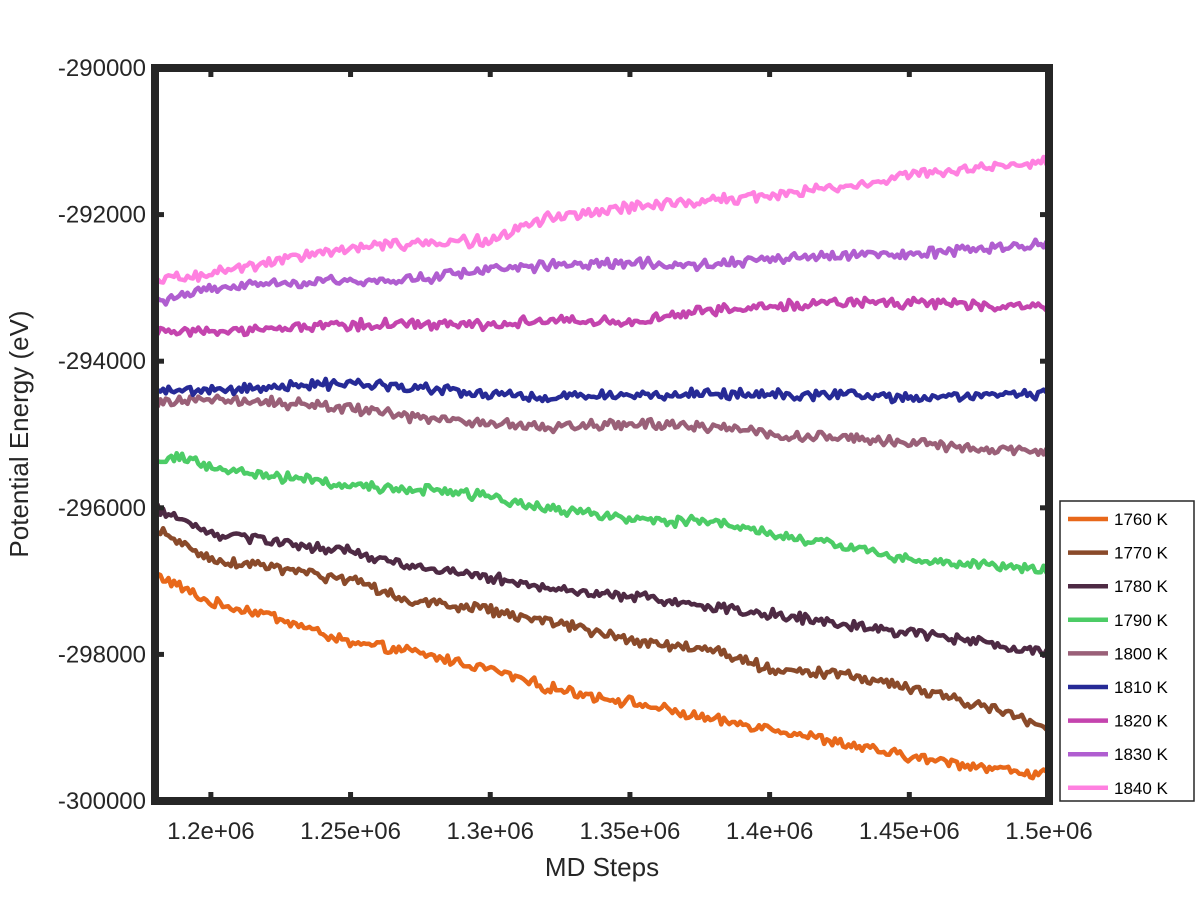 The width and height of the screenshot is (1200, 900). What do you see at coordinates (1141, 788) in the screenshot?
I see `legend-label: 1840 K` at bounding box center [1141, 788].